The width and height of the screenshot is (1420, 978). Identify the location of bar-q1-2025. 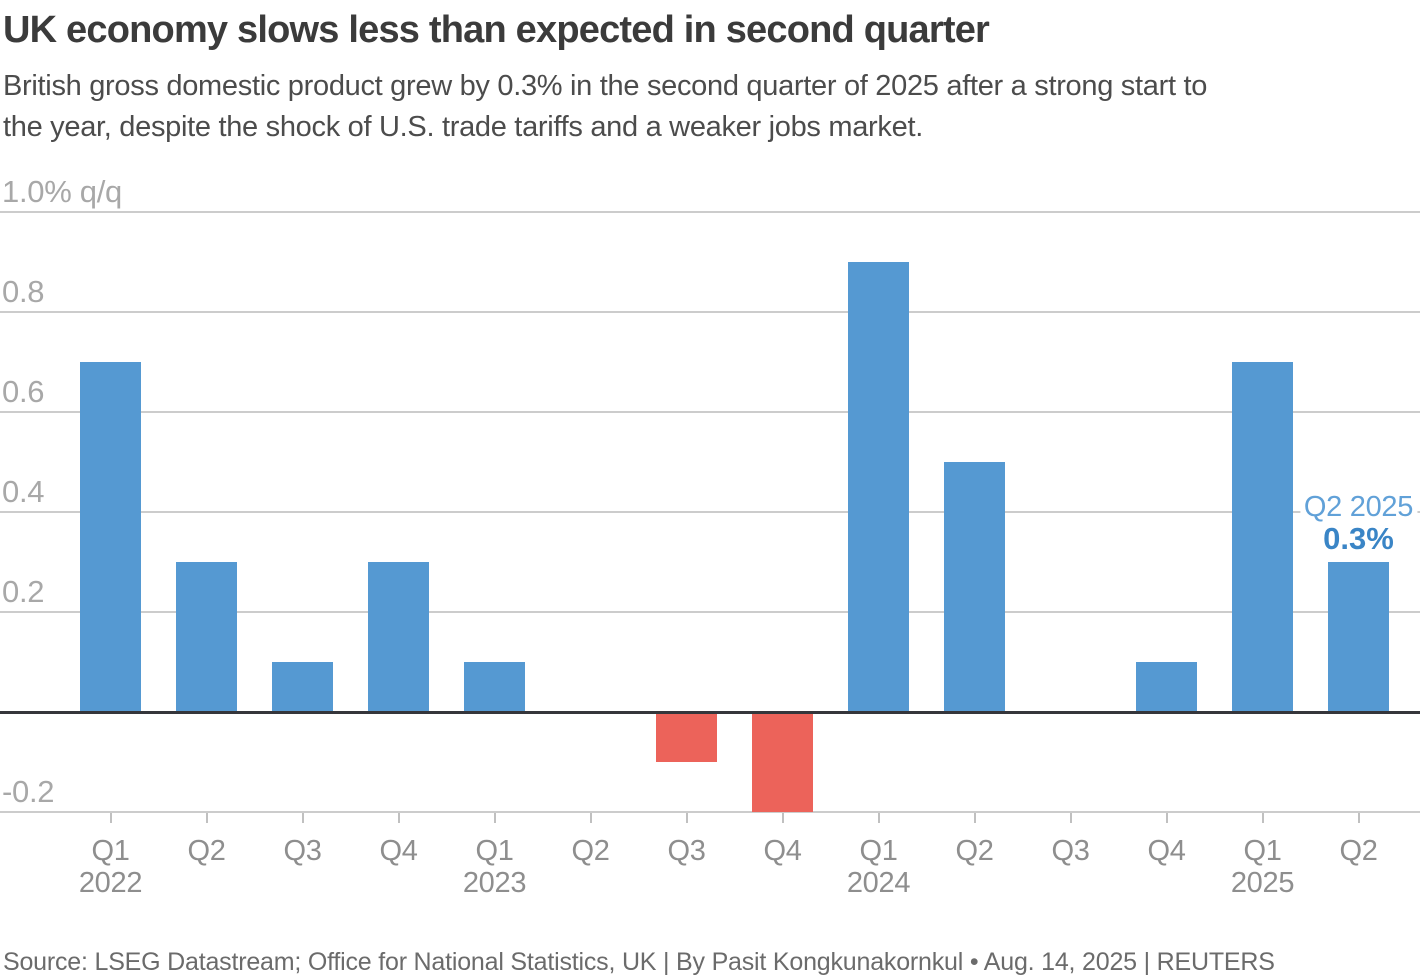
(1262, 537).